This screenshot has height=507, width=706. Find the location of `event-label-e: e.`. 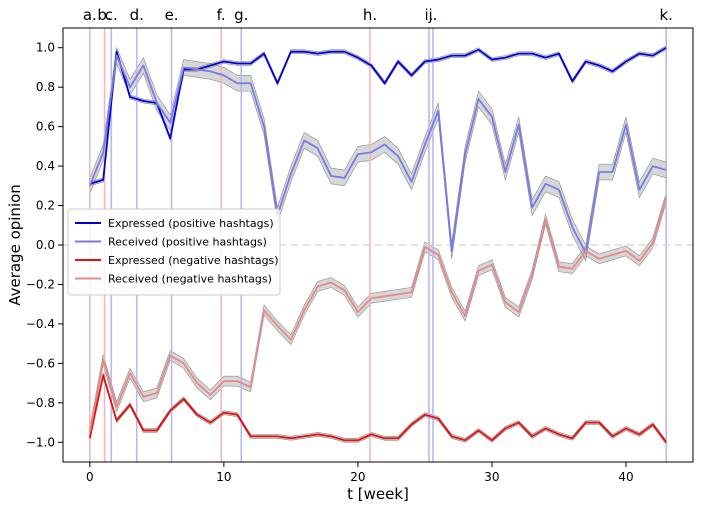

event-label-e: e. is located at coordinates (172, 15).